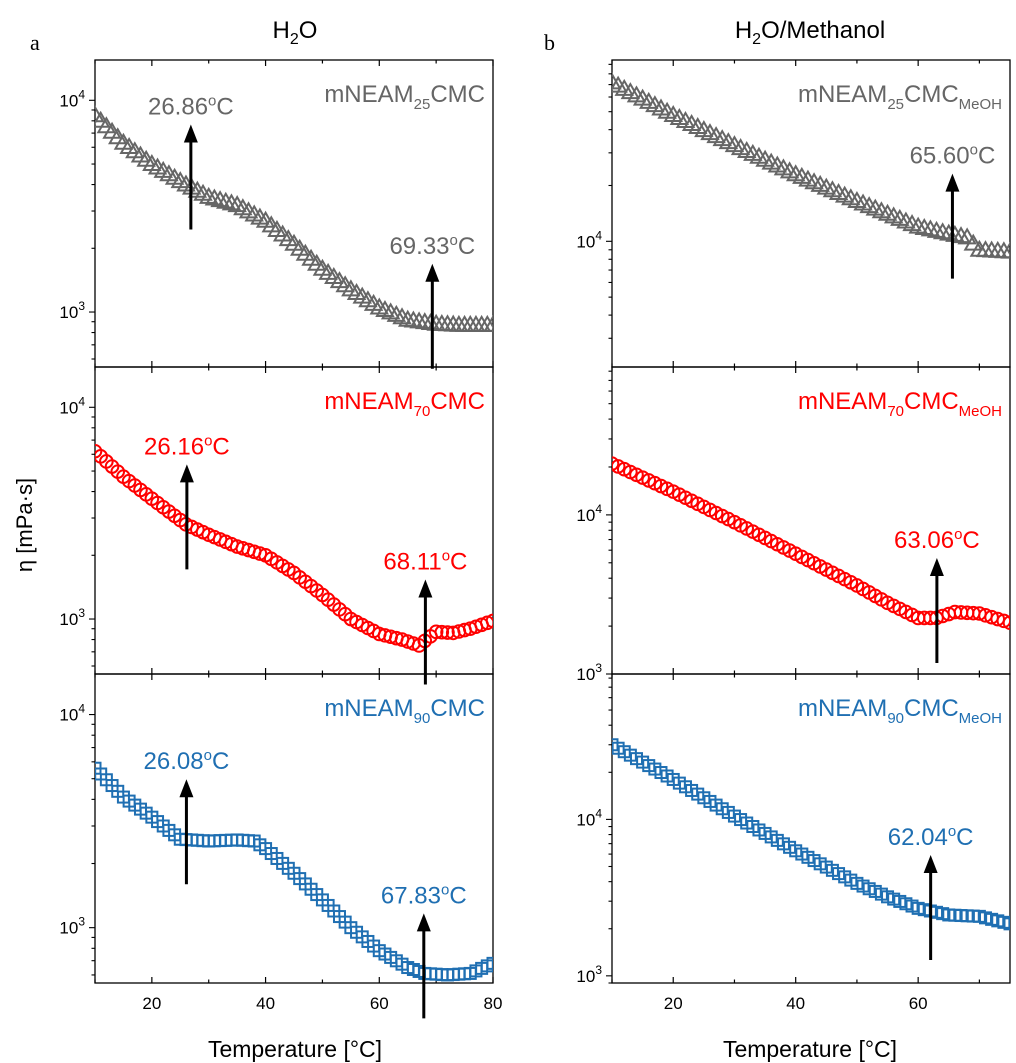 The width and height of the screenshot is (1016, 1063). I want to click on annotation-value: 63.06, so click(924, 540).